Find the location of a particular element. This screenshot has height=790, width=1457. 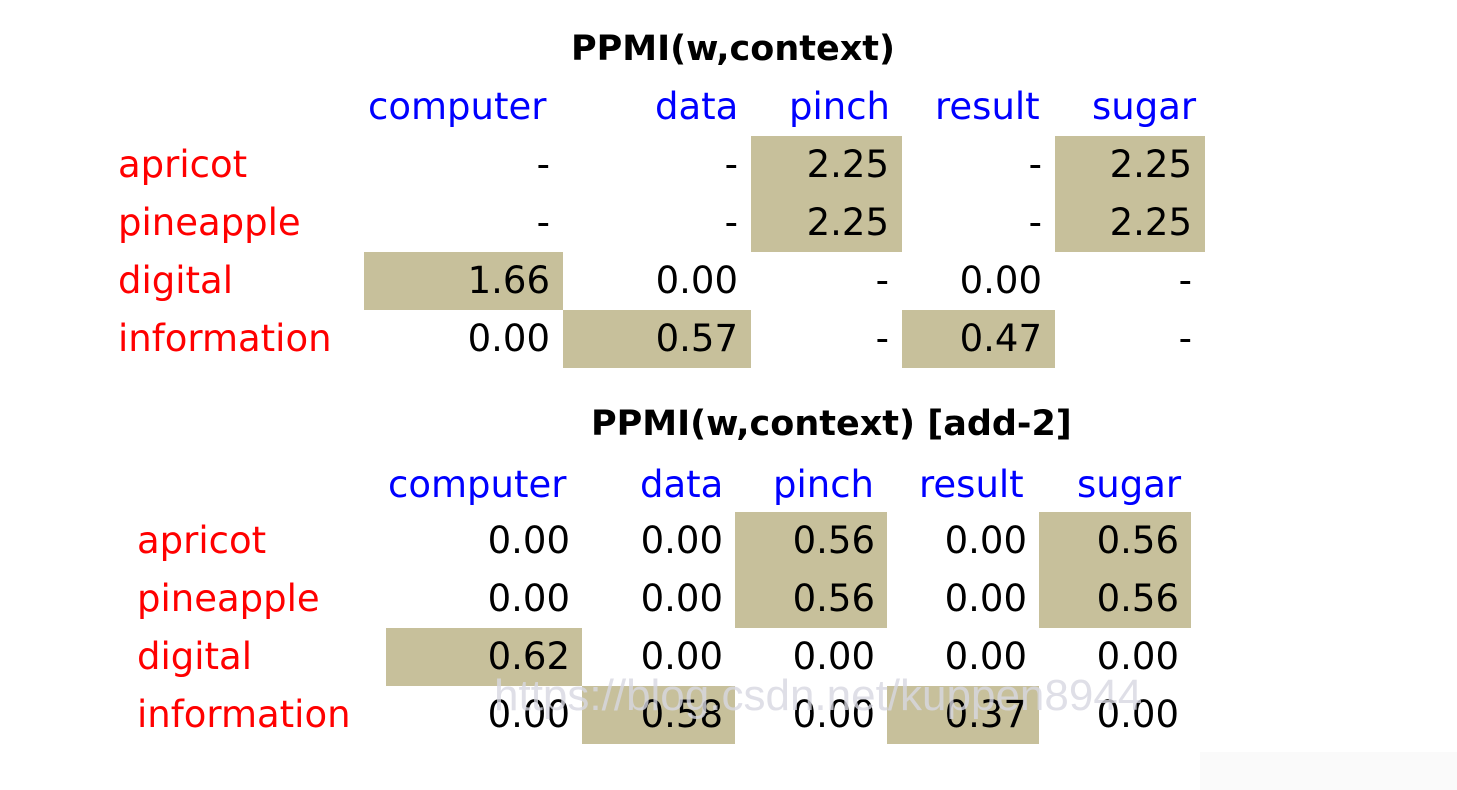

table-cell-highlighted: 0.58 is located at coordinates (658, 715).